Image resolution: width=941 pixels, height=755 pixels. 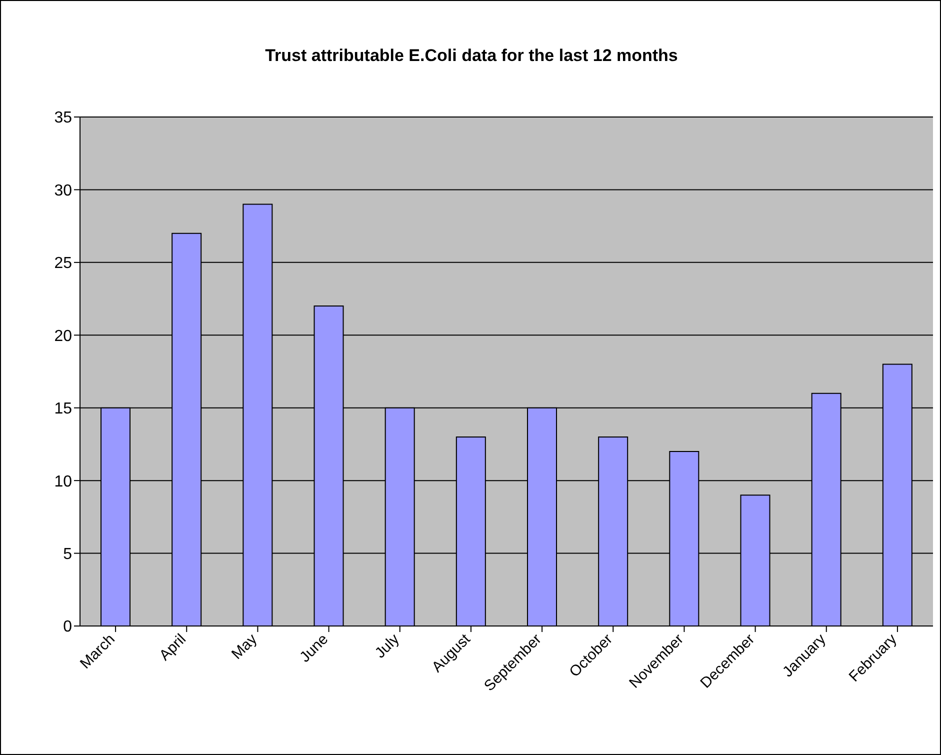 What do you see at coordinates (63, 481) in the screenshot?
I see `y-tick-label: 10` at bounding box center [63, 481].